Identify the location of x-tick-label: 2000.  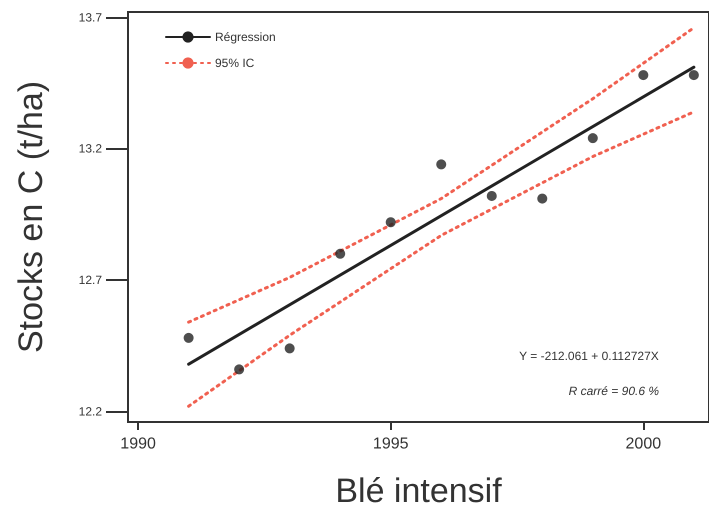
(644, 444).